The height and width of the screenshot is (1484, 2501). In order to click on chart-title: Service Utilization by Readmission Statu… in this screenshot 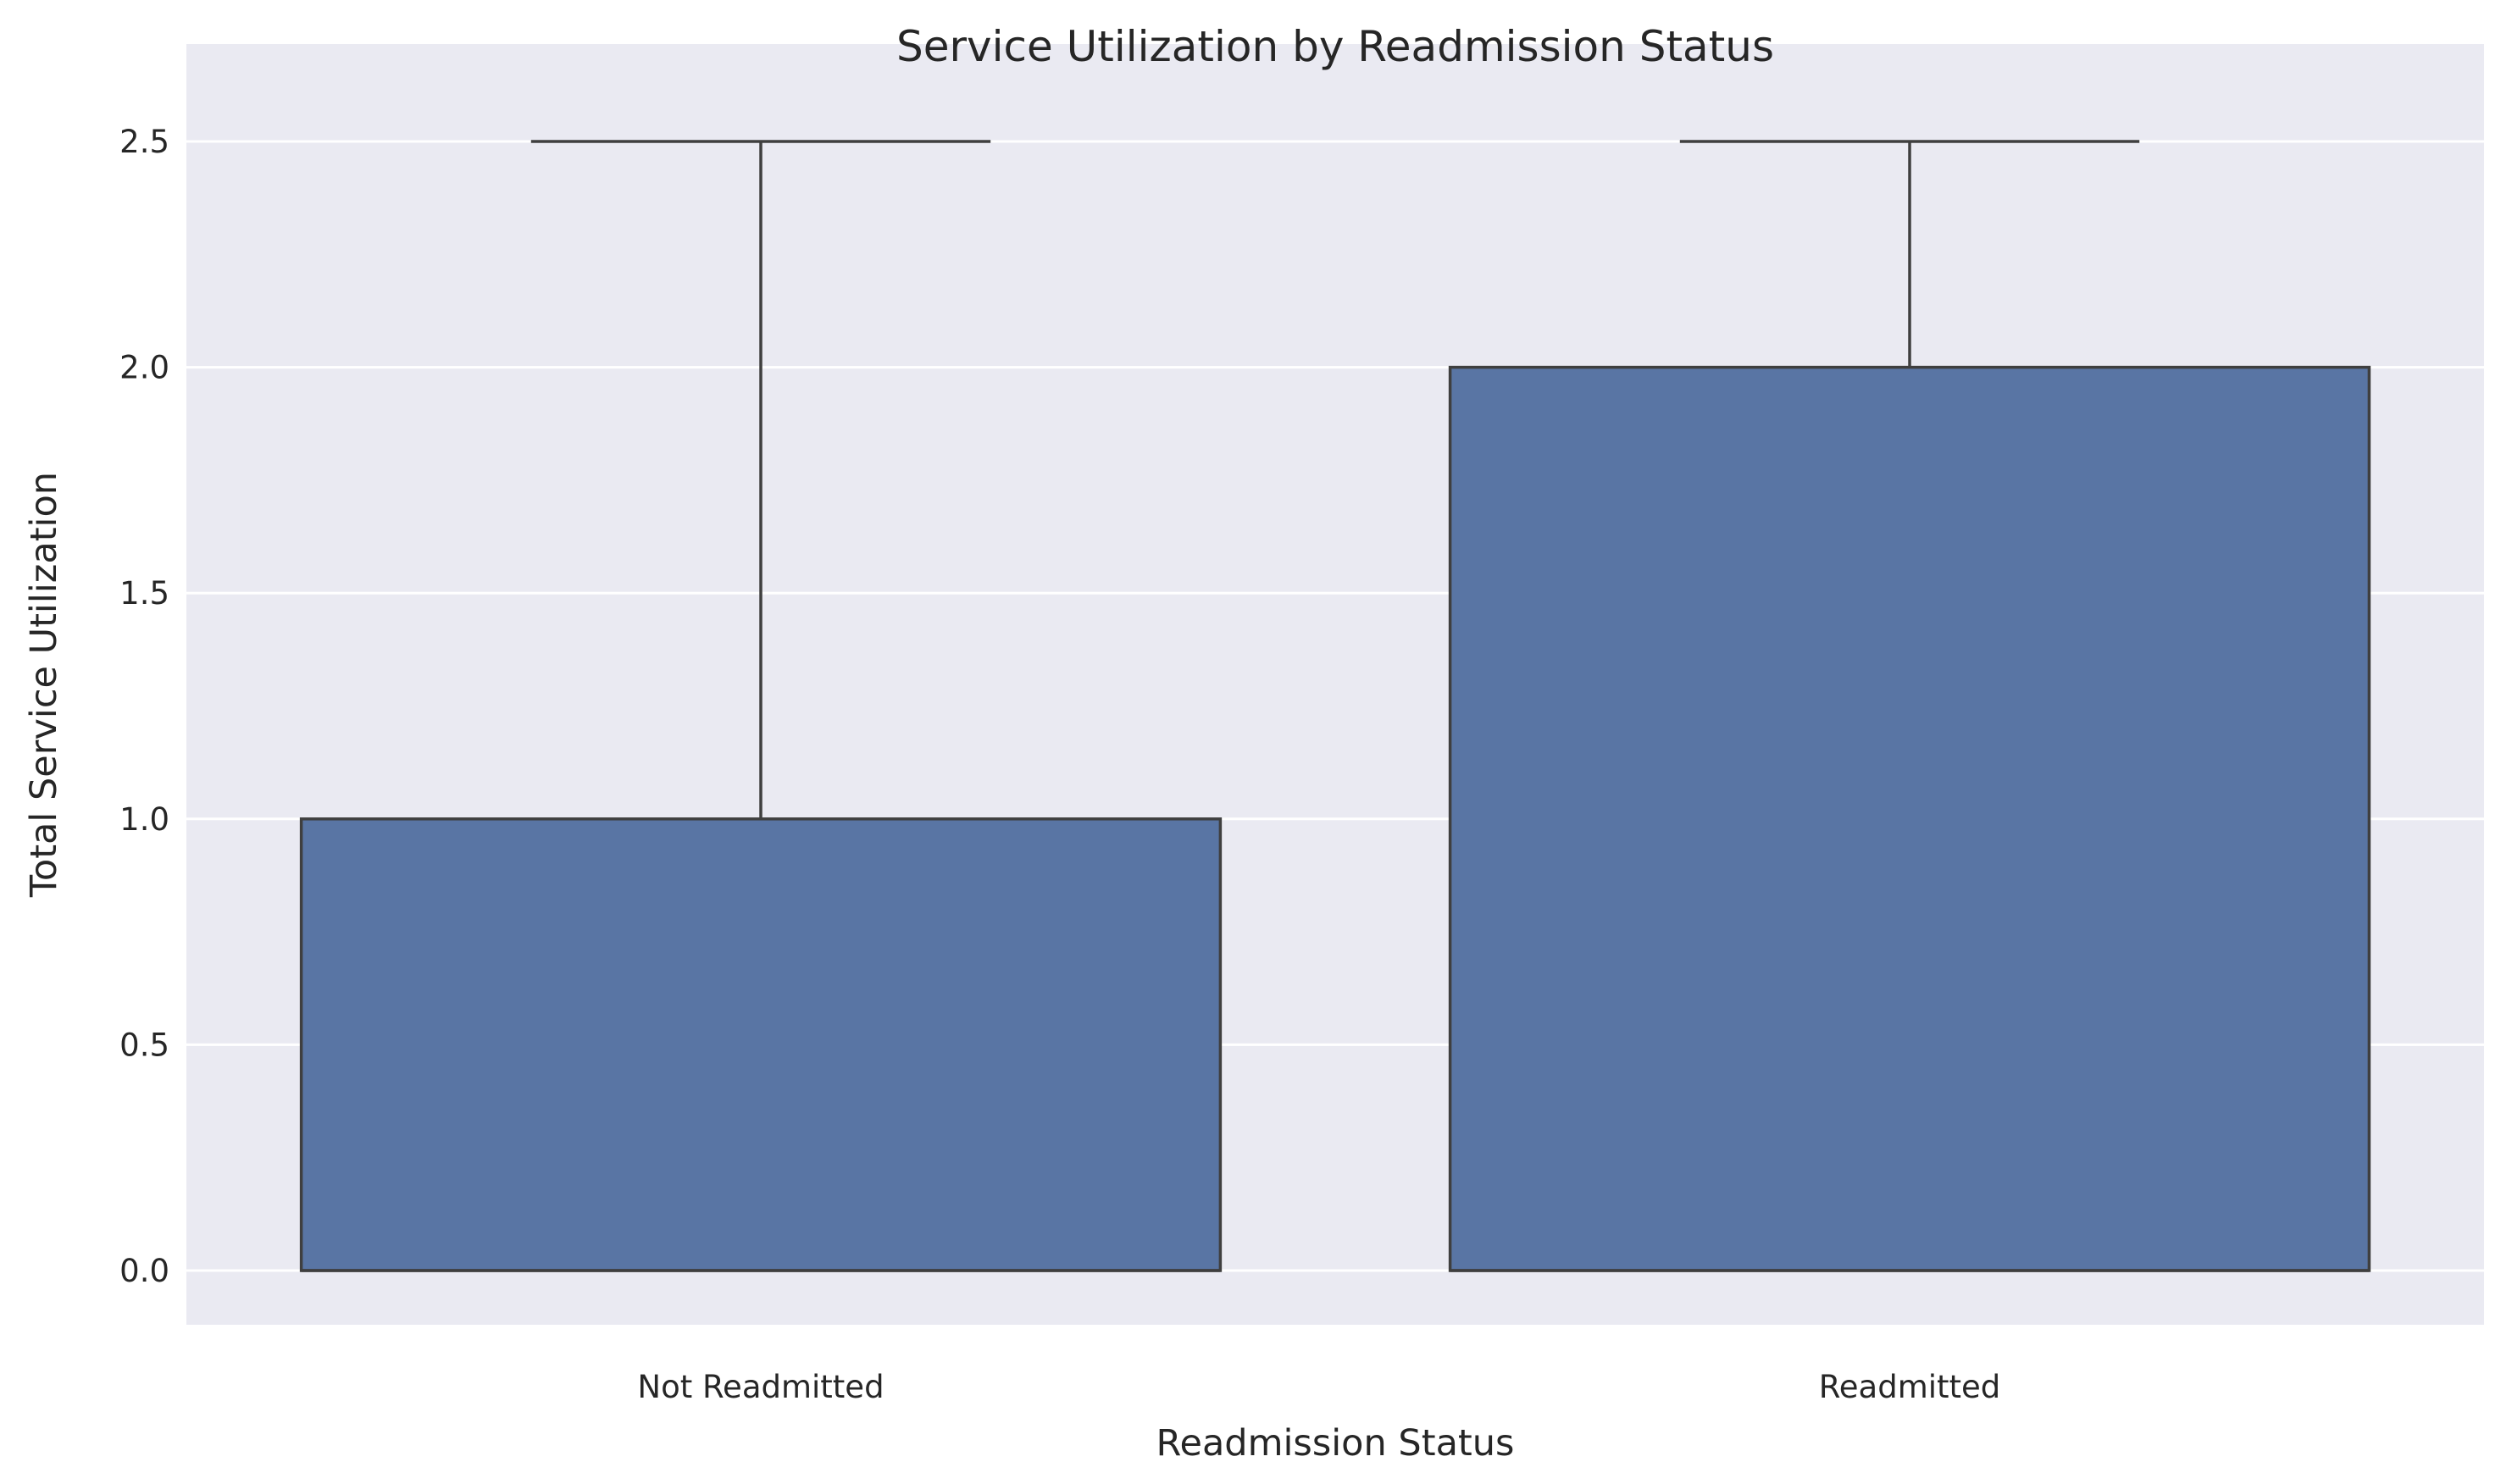, I will do `click(1335, 46)`.